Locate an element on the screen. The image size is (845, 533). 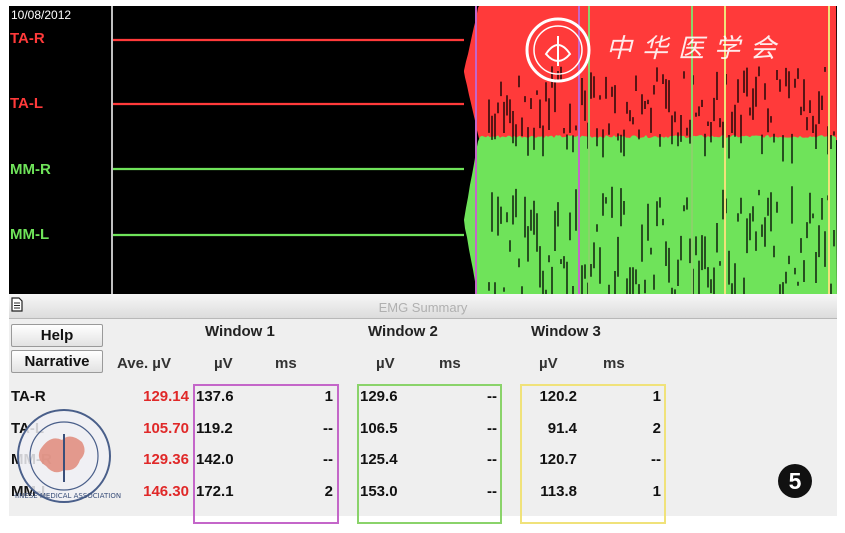
window-3-ms-header: ms is located at coordinates (614, 363).